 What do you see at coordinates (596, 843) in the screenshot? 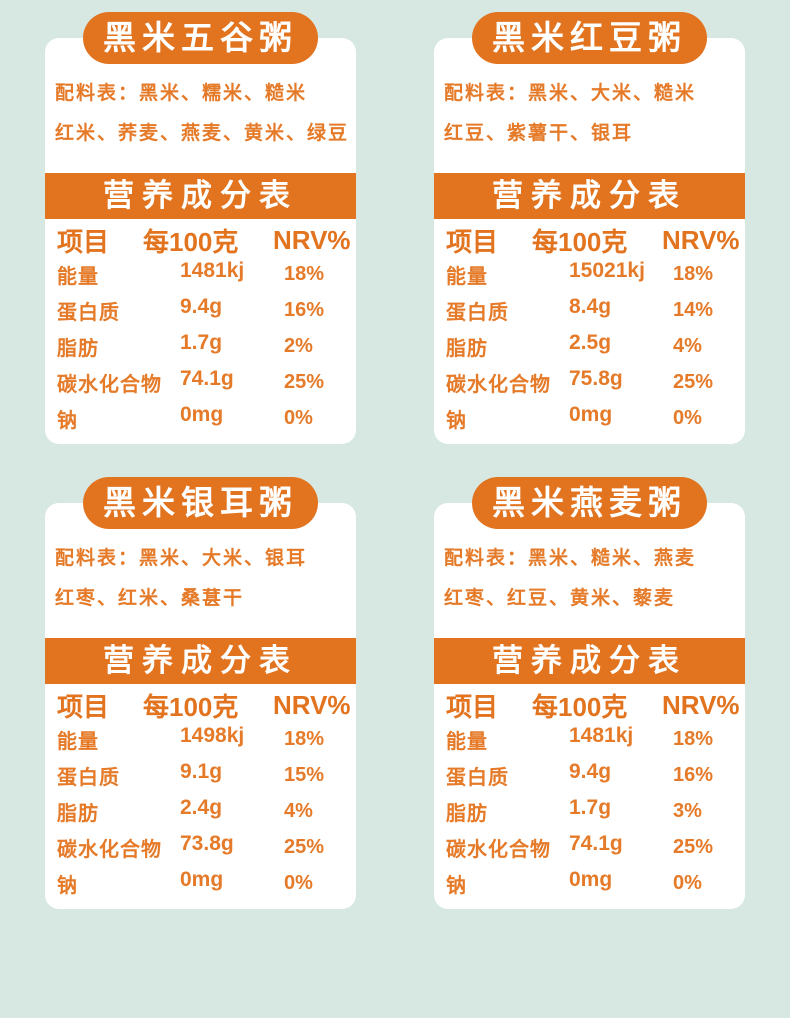
I see `row-per100g-value: 74.1g` at bounding box center [596, 843].